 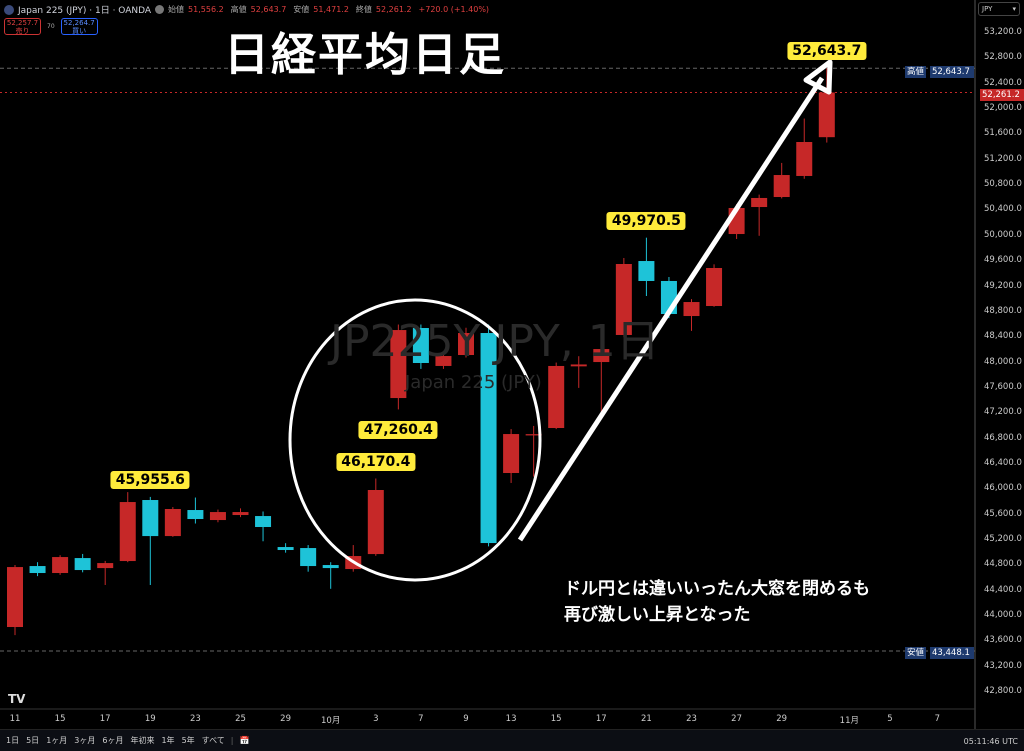 What do you see at coordinates (646, 719) in the screenshot?
I see `time-tick: 21` at bounding box center [646, 719].